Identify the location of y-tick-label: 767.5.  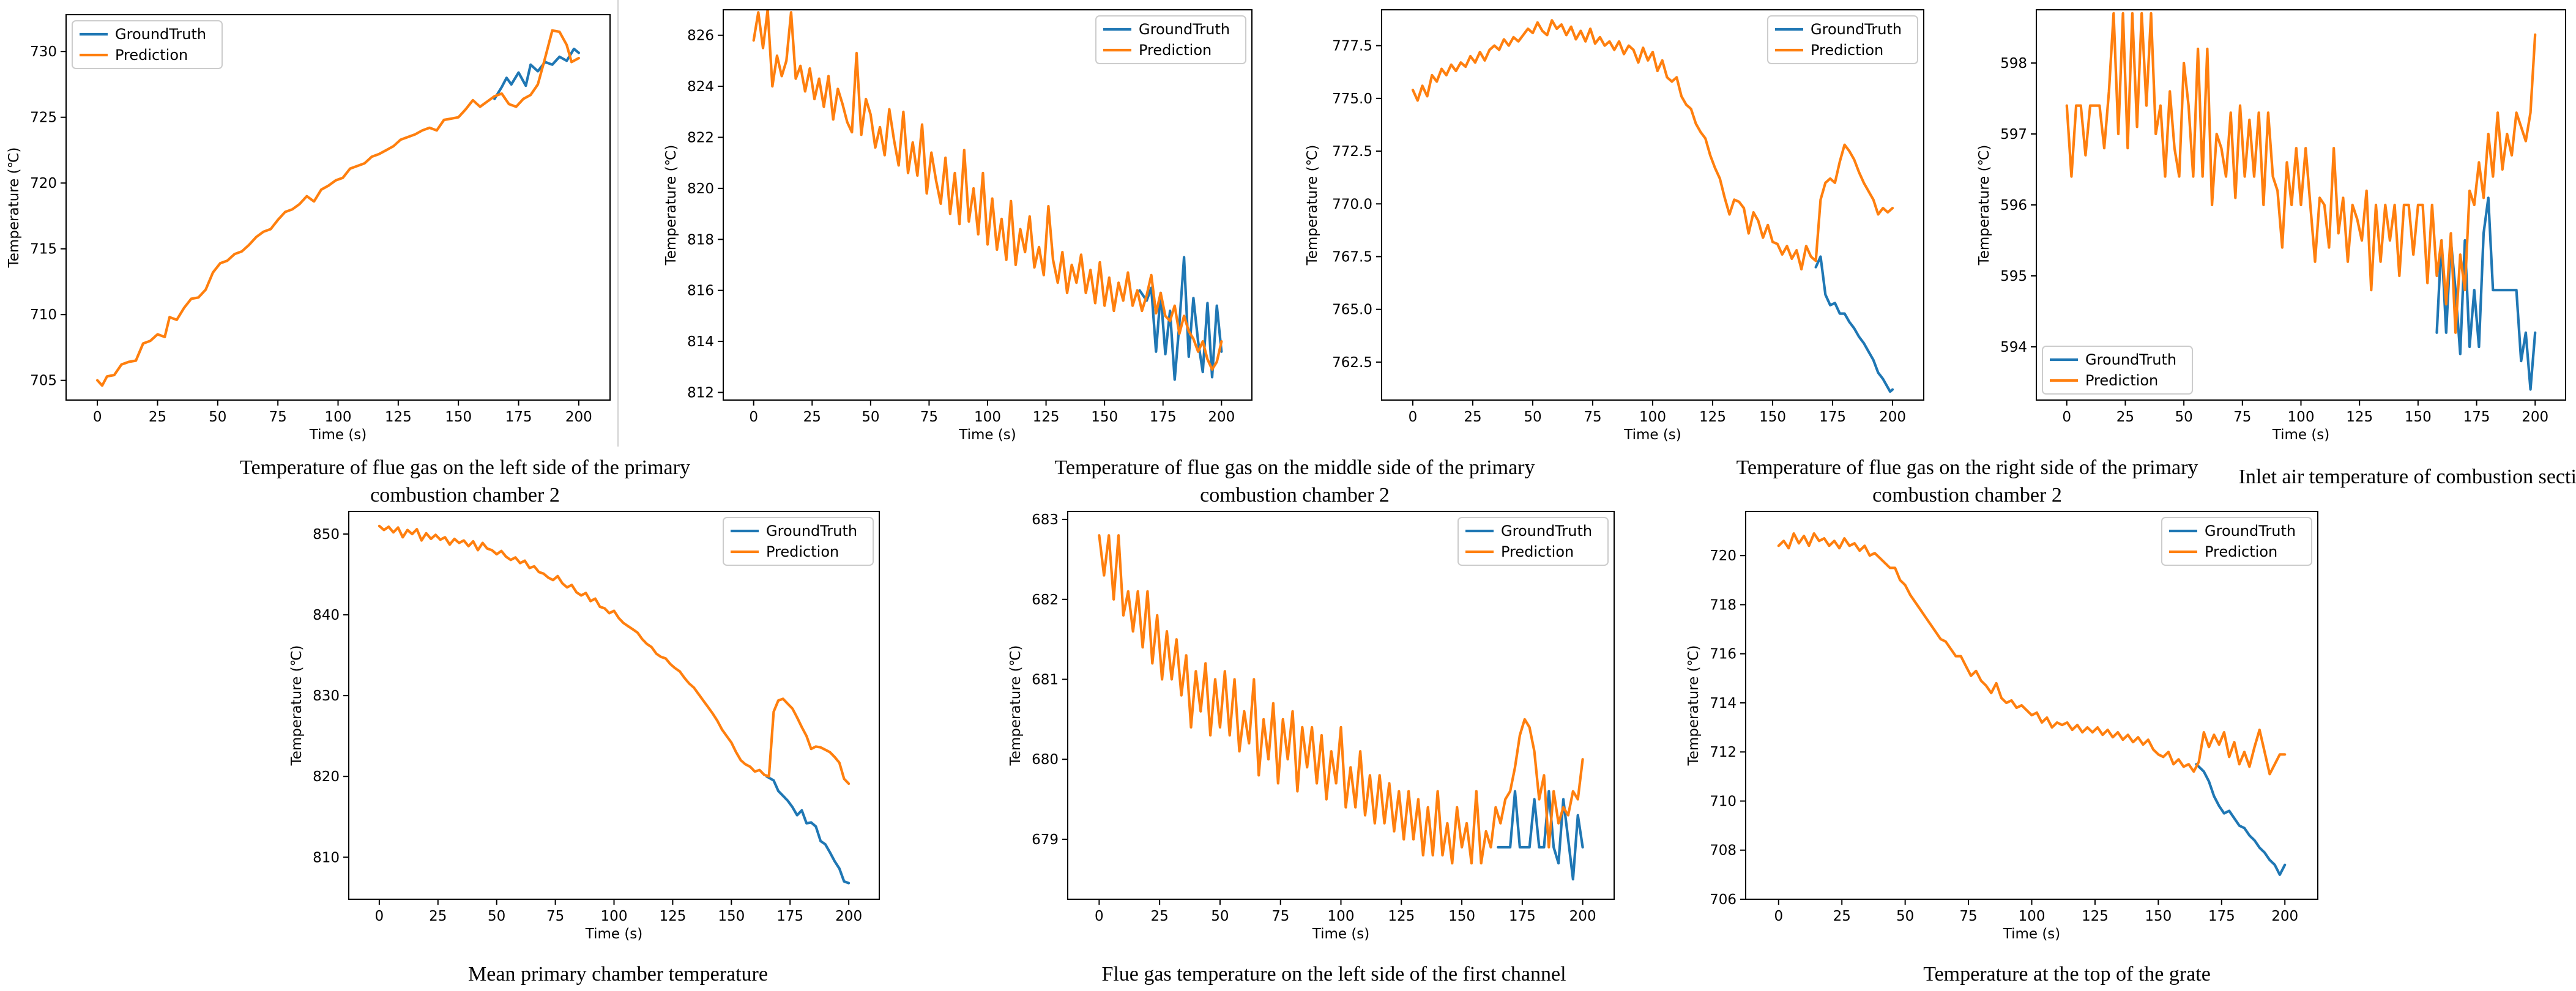
(1352, 257).